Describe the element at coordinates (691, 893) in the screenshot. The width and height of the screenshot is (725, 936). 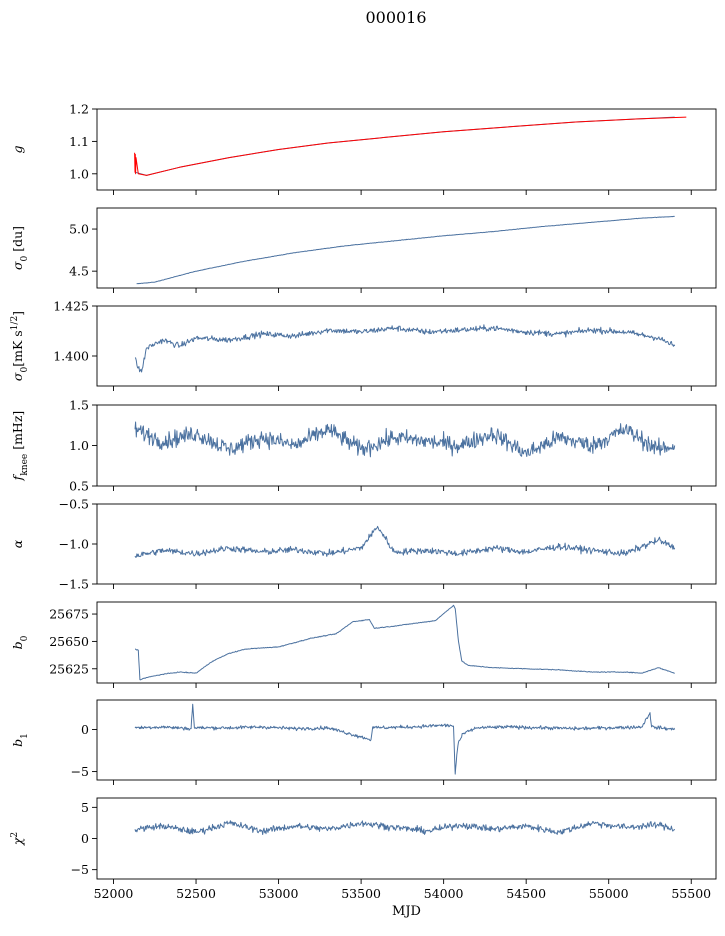
I see `x-tick-label: 55500` at that location.